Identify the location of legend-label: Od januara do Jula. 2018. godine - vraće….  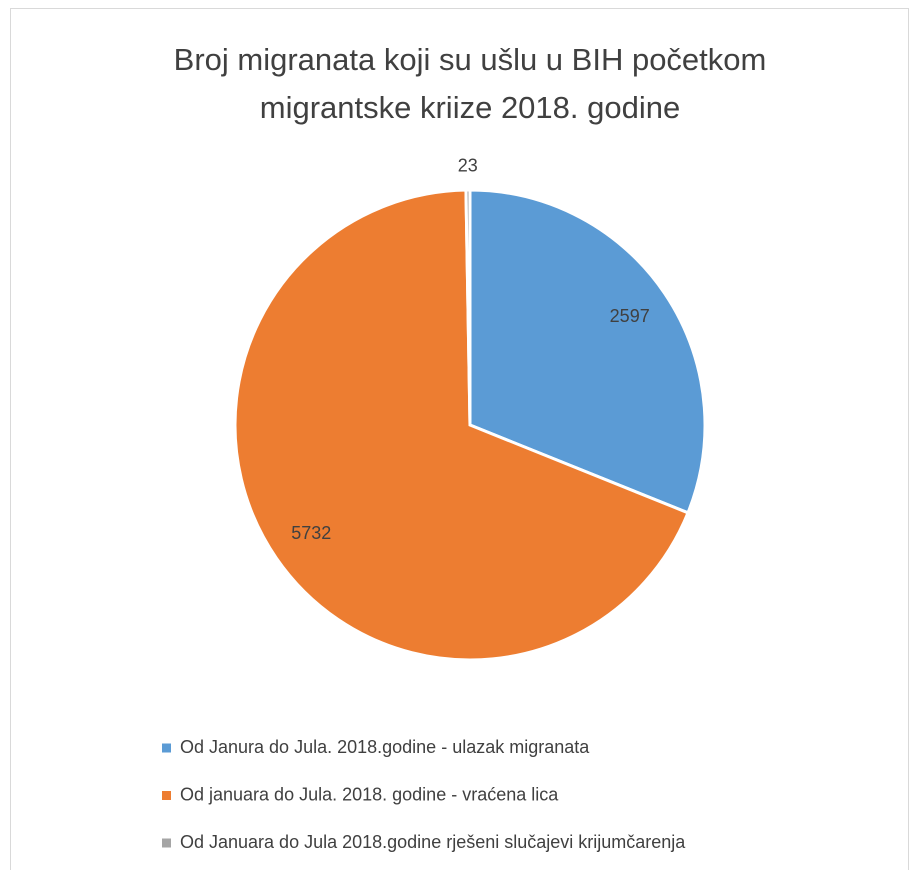
(369, 794).